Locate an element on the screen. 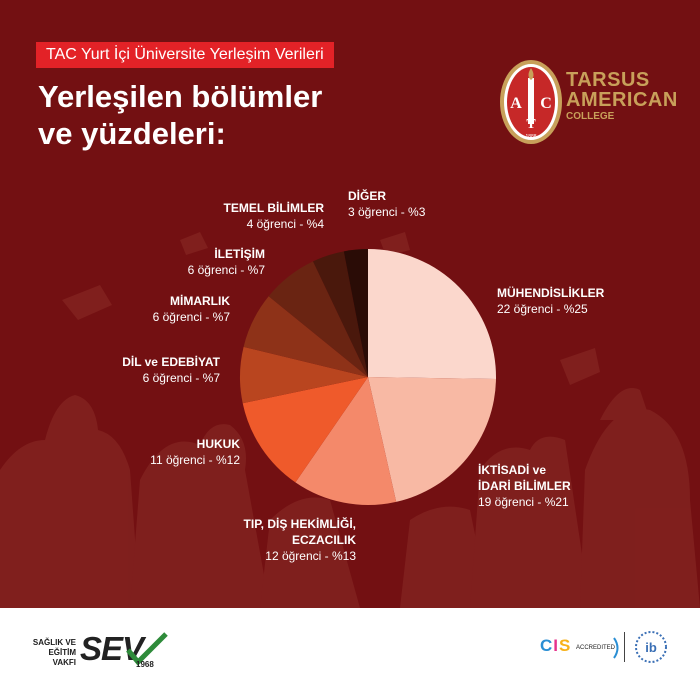  ib-logo-icon: ib is located at coordinates (651, 647).